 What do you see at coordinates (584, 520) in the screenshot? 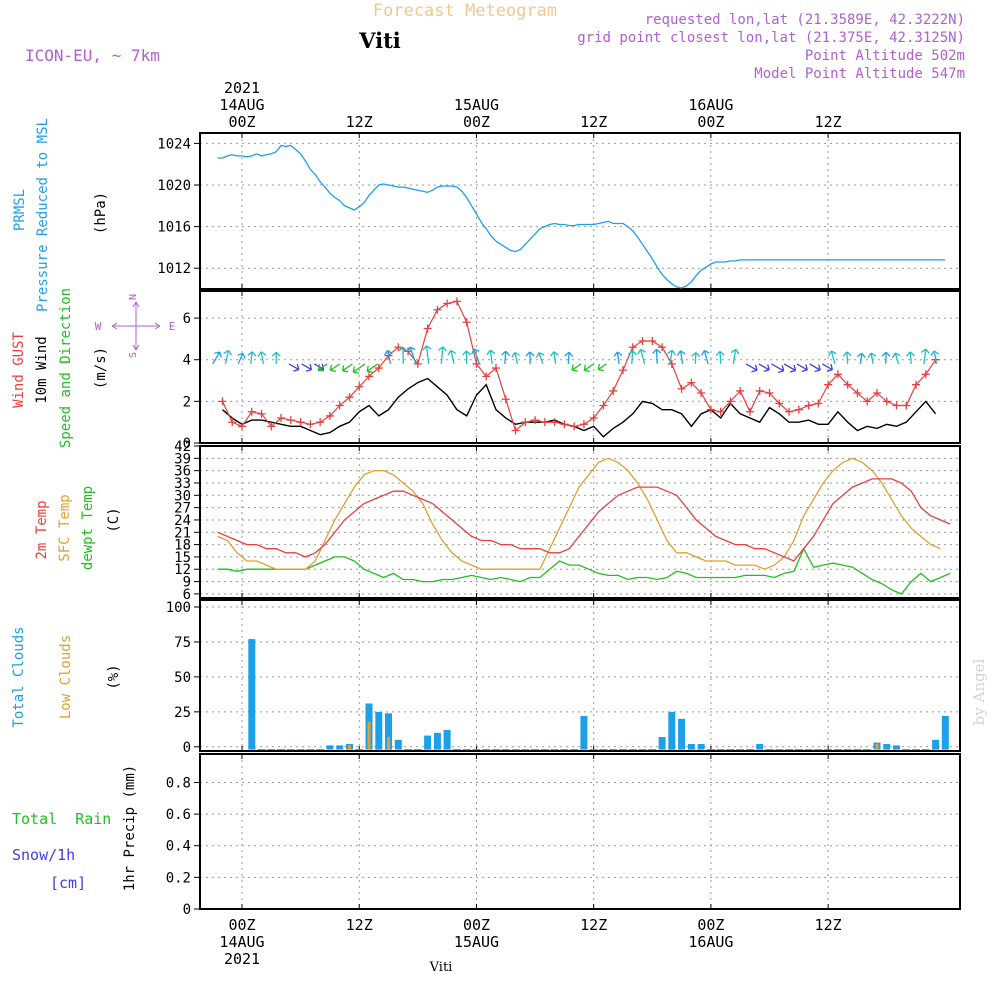
I see `temp2m-line` at bounding box center [584, 520].